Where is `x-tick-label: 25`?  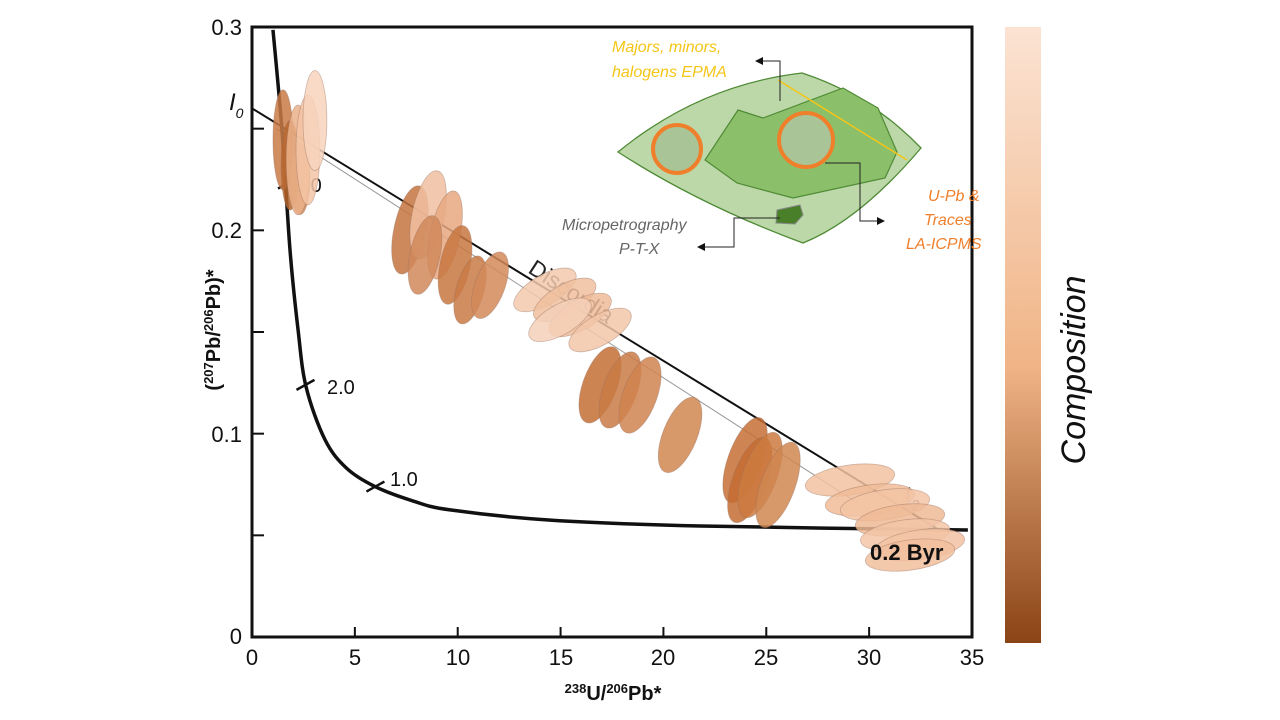
x-tick-label: 25 is located at coordinates (766, 657).